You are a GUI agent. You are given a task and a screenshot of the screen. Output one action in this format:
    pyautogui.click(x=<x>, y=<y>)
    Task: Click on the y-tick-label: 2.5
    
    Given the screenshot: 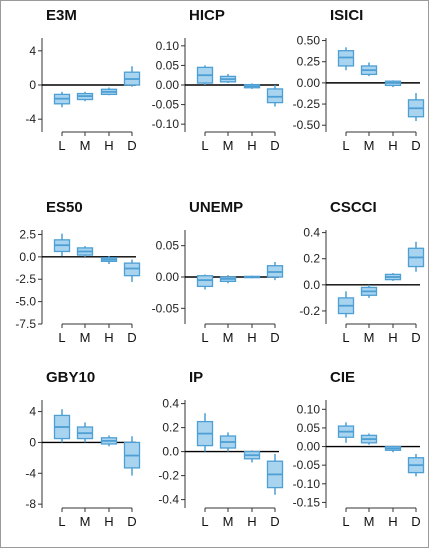 What is the action you would take?
    pyautogui.click(x=27, y=234)
    